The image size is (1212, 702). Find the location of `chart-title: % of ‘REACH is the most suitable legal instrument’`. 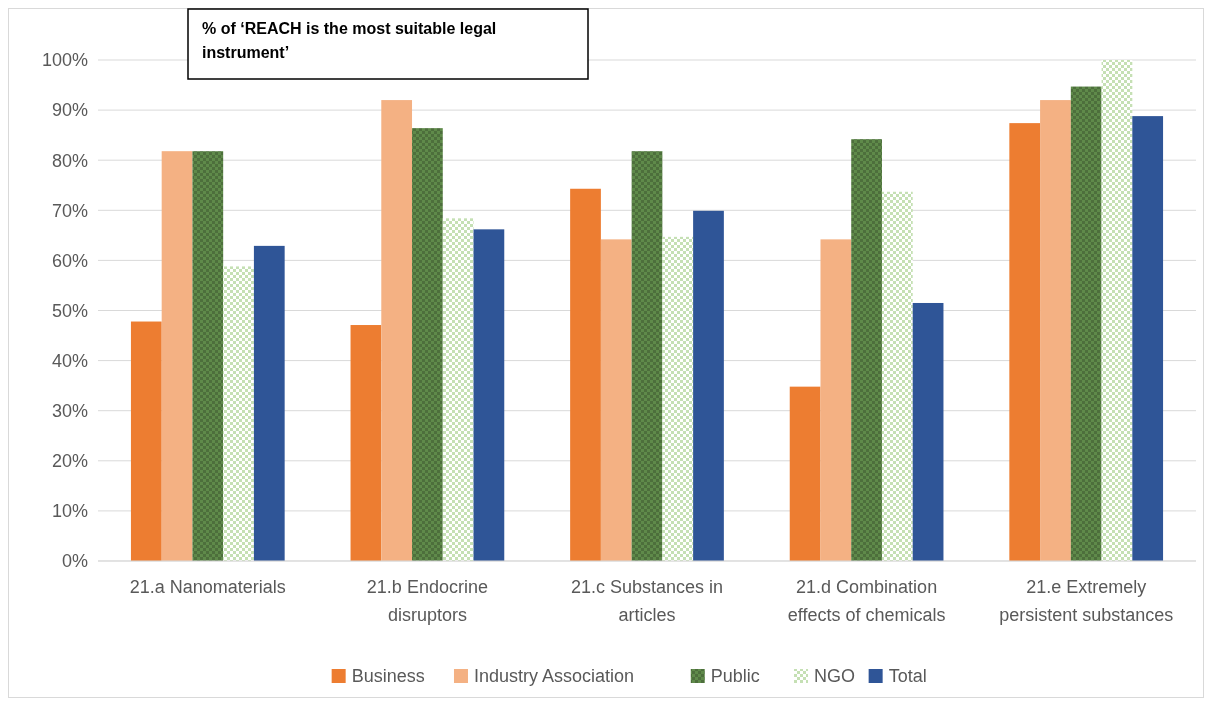

chart-title: % of ‘REACH is the most suitable legal instrument’ is located at coordinates (349, 40).